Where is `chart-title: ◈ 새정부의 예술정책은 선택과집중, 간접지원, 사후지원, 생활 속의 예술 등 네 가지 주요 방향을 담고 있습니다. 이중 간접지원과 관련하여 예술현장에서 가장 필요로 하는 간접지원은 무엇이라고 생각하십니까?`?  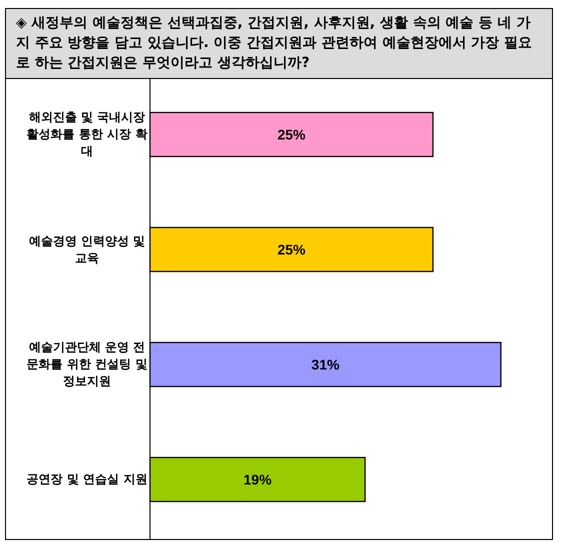
chart-title: ◈ 새정부의 예술정책은 선택과집중, 간접지원, 사후지원, 생활 속의 예술 등 네 가지 주요 방향을 담고 있습니다. 이중 간접지원과 관련하여 예술현장에서 가장 필요로 하는 간접지원은 무엇이라고 생각하십니까? is located at coordinates (279, 44).